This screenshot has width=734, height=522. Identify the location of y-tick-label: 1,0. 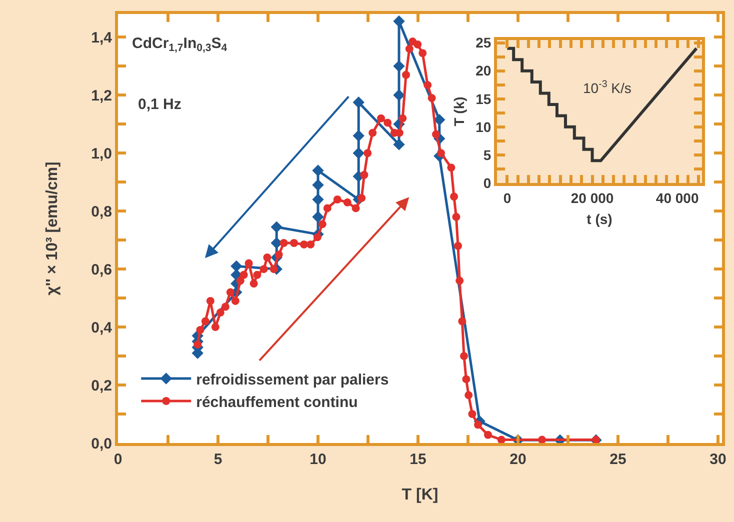
(101, 153).